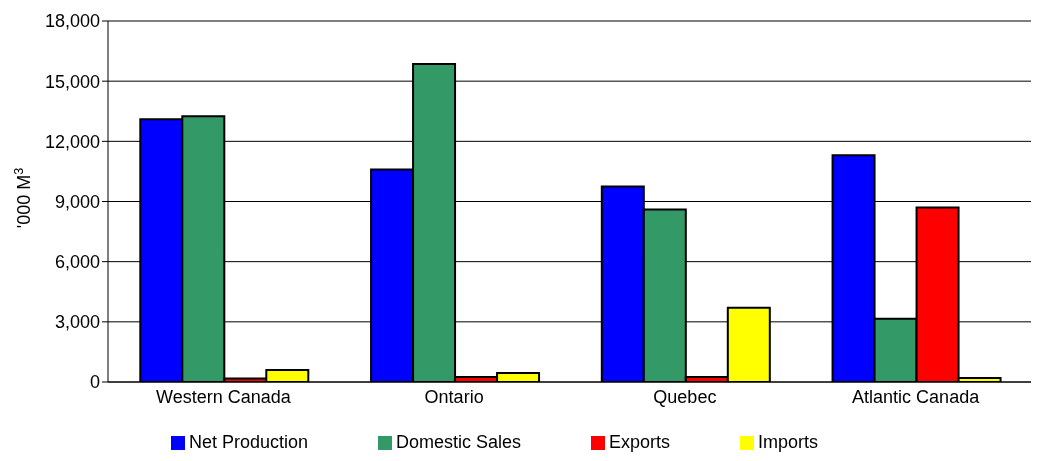 The height and width of the screenshot is (461, 1041). Describe the element at coordinates (94, 382) in the screenshot. I see `y-tick-label: 0` at that location.